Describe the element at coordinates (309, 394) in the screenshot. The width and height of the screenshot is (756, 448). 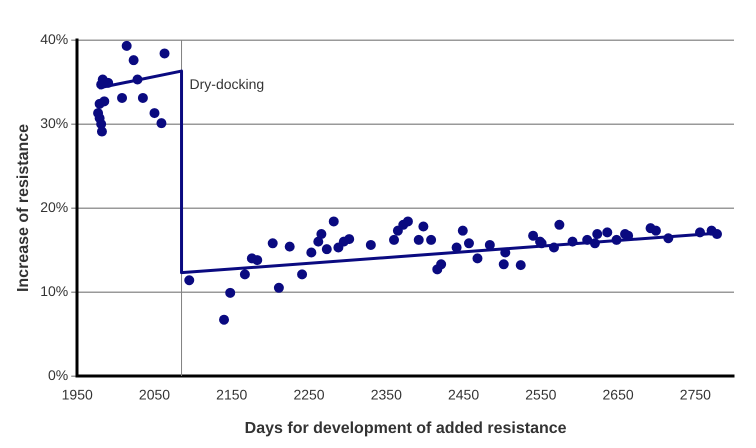
I see `x-tick-label: 2250` at that location.